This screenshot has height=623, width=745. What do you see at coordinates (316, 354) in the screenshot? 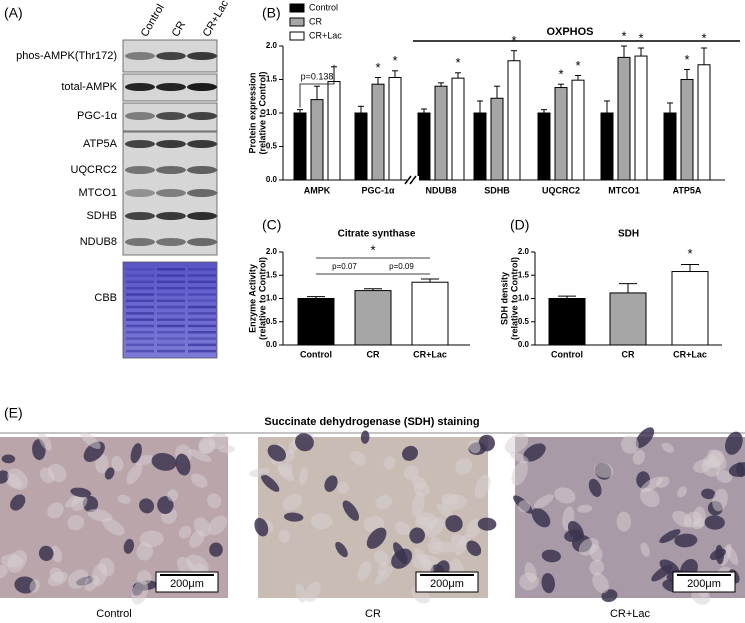
I see `x-tick-label: Control` at bounding box center [316, 354].